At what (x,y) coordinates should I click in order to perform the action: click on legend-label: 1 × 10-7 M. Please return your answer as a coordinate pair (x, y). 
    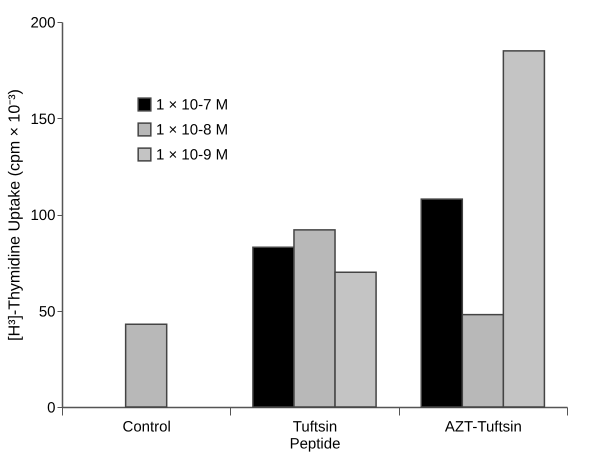
    Looking at the image, I should click on (192, 105).